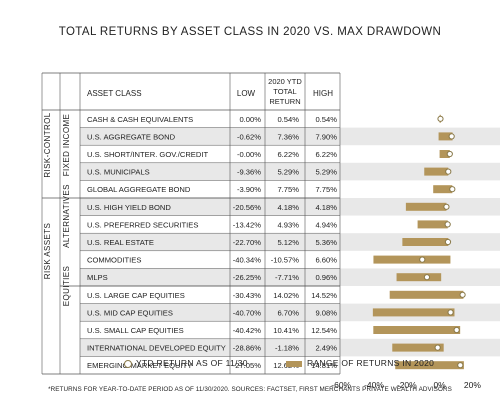 The width and height of the screenshot is (500, 414). What do you see at coordinates (288, 207) in the screenshot?
I see `row-ytd-value: 4.18%` at bounding box center [288, 207].